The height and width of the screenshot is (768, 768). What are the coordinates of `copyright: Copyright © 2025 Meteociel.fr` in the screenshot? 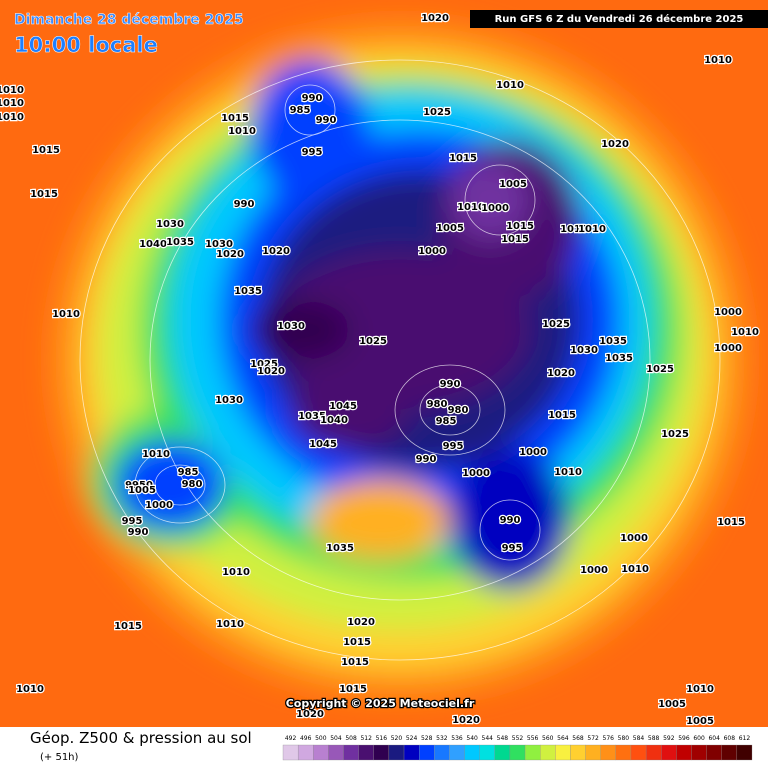 It's located at (380, 703).